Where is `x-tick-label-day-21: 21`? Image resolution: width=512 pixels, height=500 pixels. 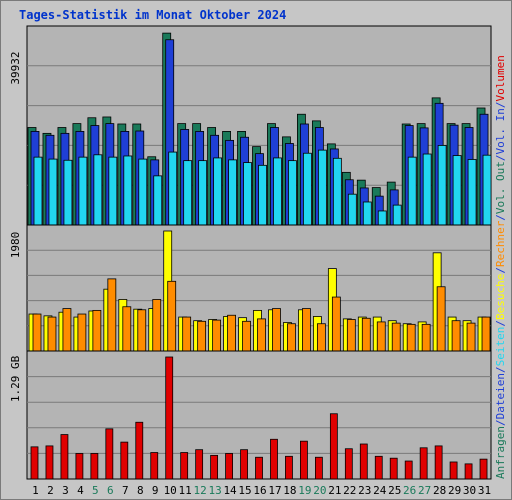
x-tick-label-day-21: 21 is located at coordinates (334, 490).